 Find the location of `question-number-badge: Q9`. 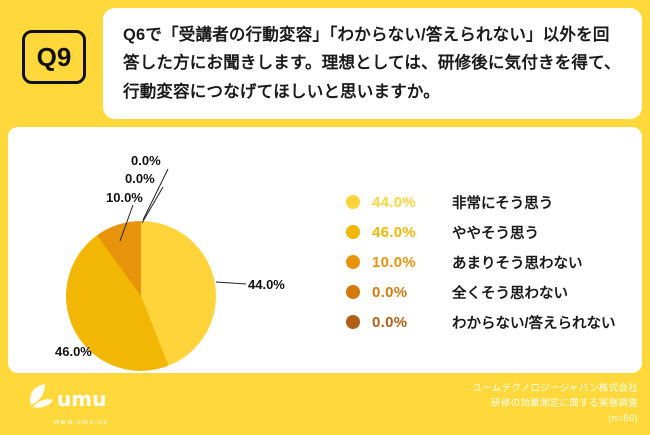

question-number-badge: Q9 is located at coordinates (54, 57).